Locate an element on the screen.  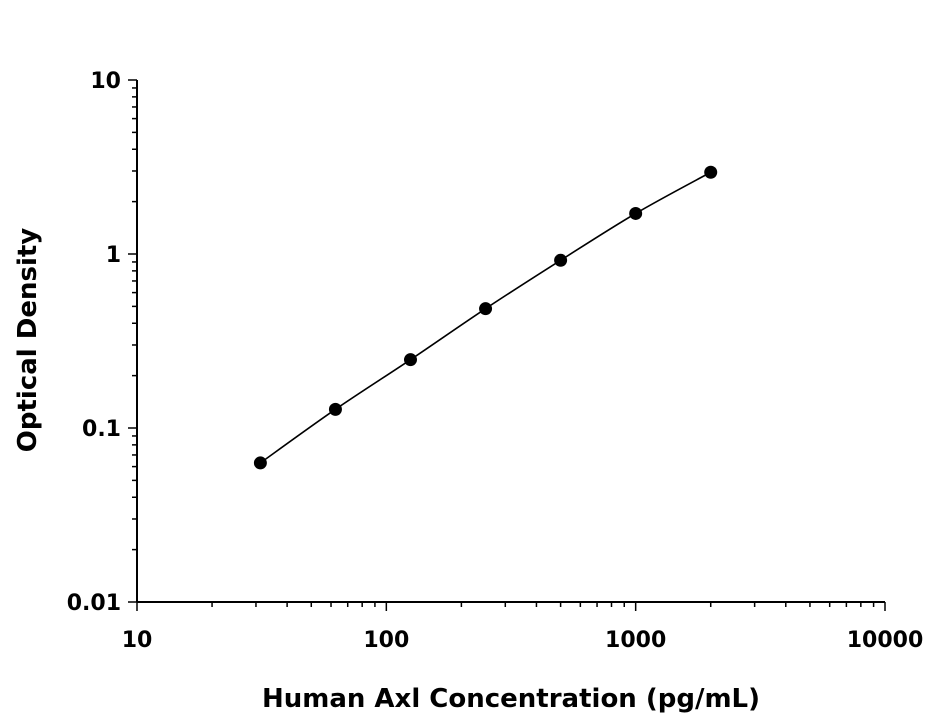
y-tick-label: 1 is located at coordinates (113, 255).